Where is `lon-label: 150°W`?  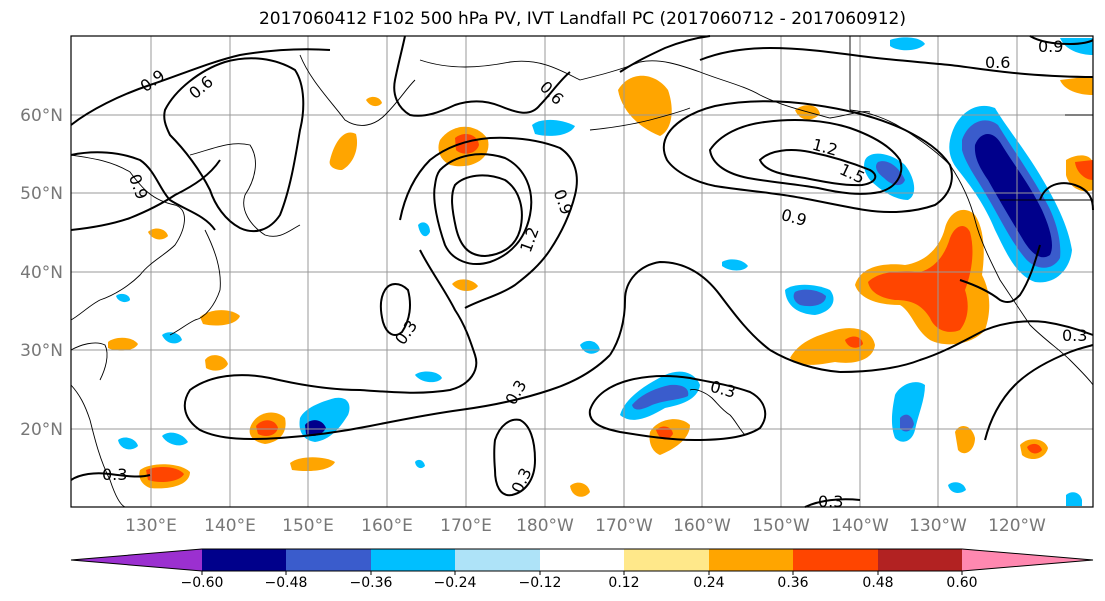
lon-label: 150°W is located at coordinates (781, 526).